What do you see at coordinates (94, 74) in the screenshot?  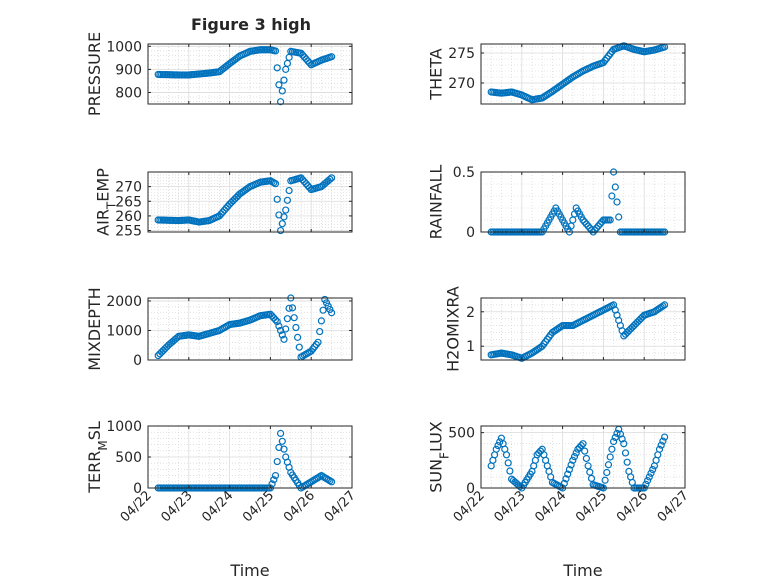 I see `y-axis-label: PRESSURE` at bounding box center [94, 74].